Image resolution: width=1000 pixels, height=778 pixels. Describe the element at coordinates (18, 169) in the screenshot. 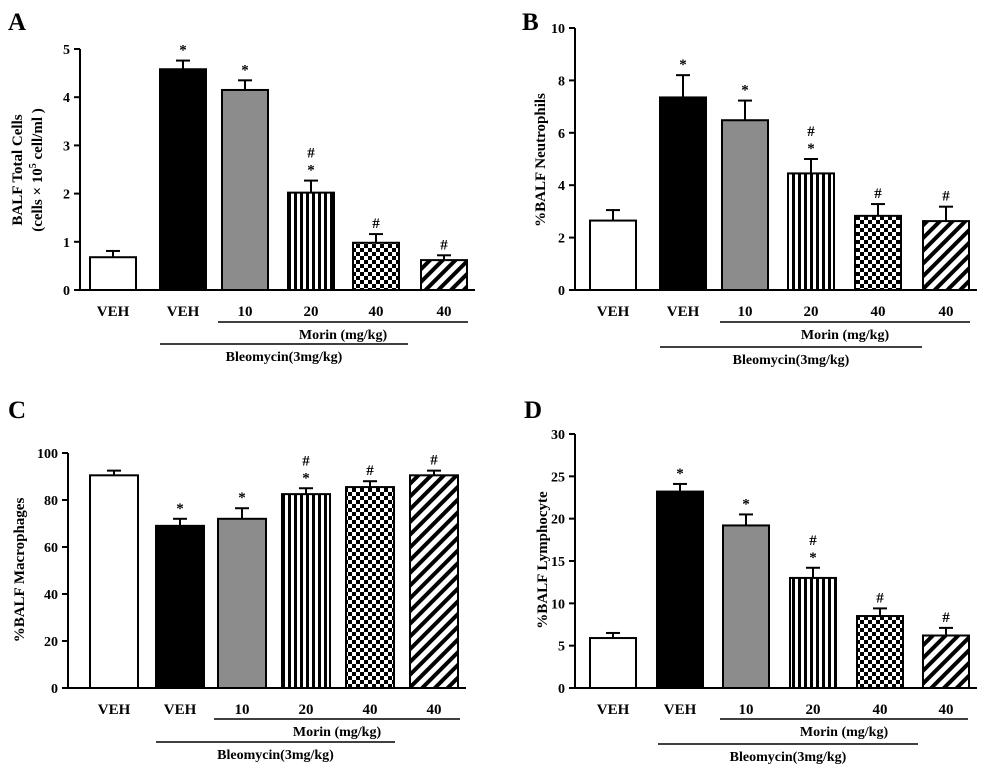

I see `y-axis-label: BALF Total Cells` at that location.